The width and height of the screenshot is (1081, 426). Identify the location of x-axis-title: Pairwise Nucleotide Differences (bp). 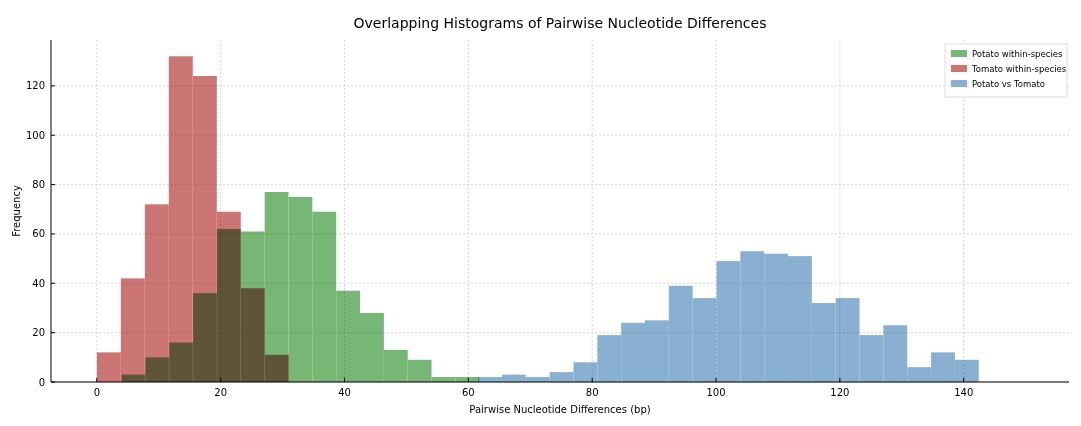
(560, 409).